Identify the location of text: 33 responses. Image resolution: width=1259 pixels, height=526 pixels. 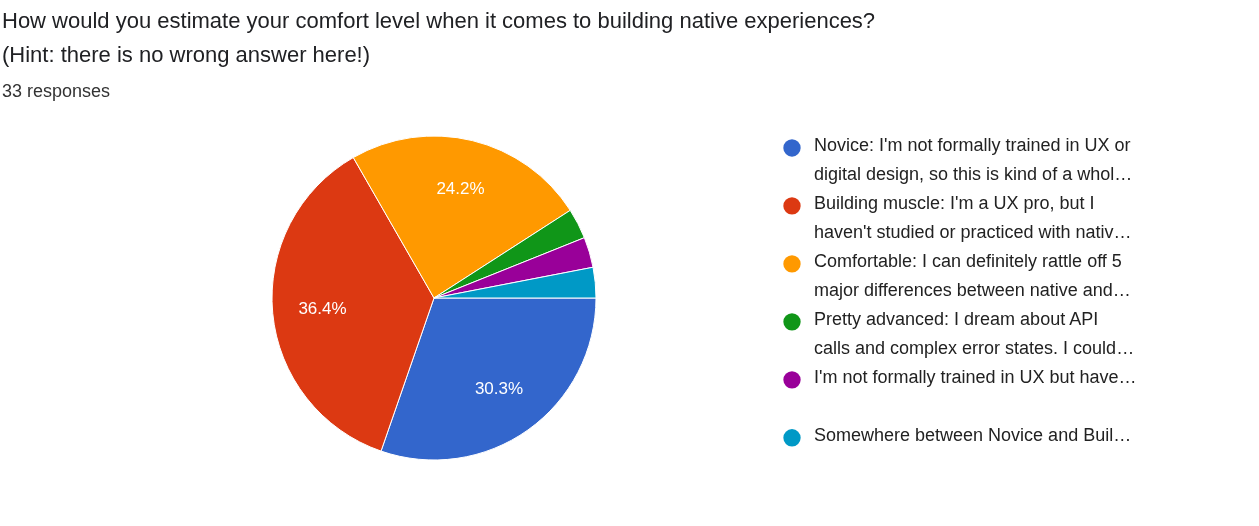
(56, 91).